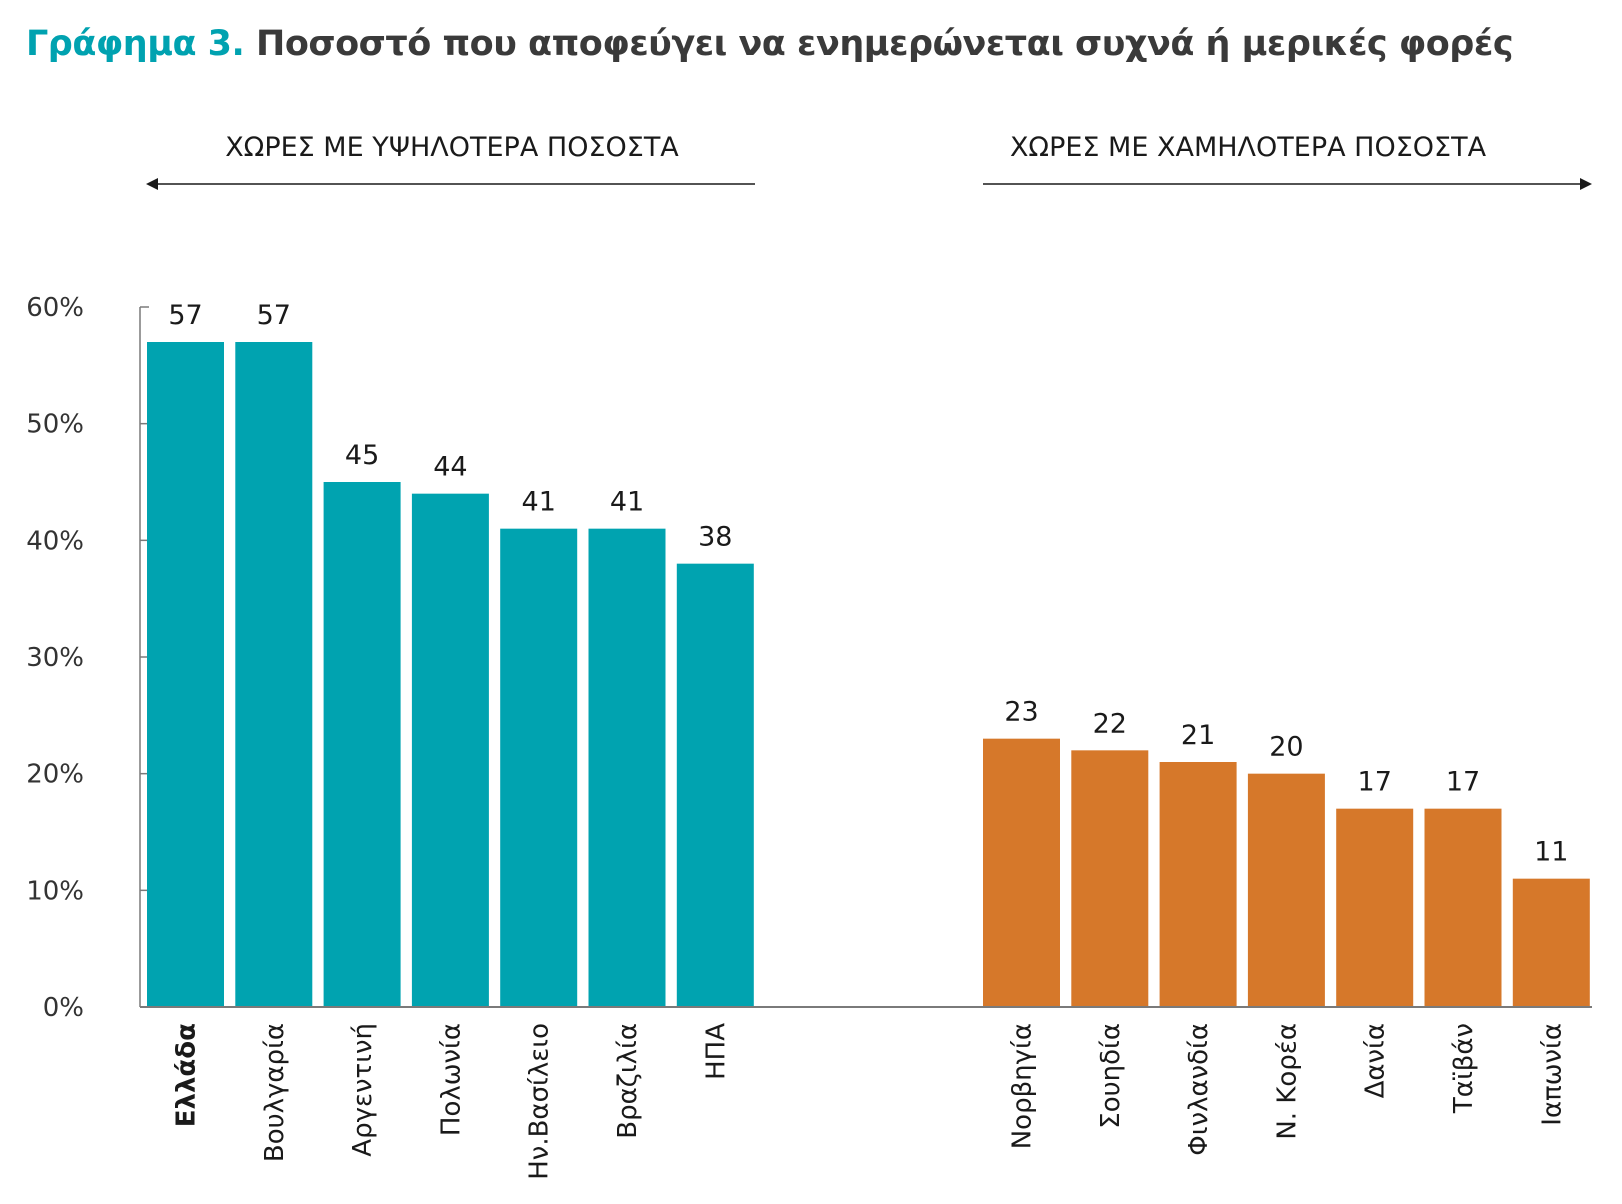 The height and width of the screenshot is (1204, 1622). Describe the element at coordinates (1464, 1068) in the screenshot. I see `category-label: Ταϊβάν` at that location.